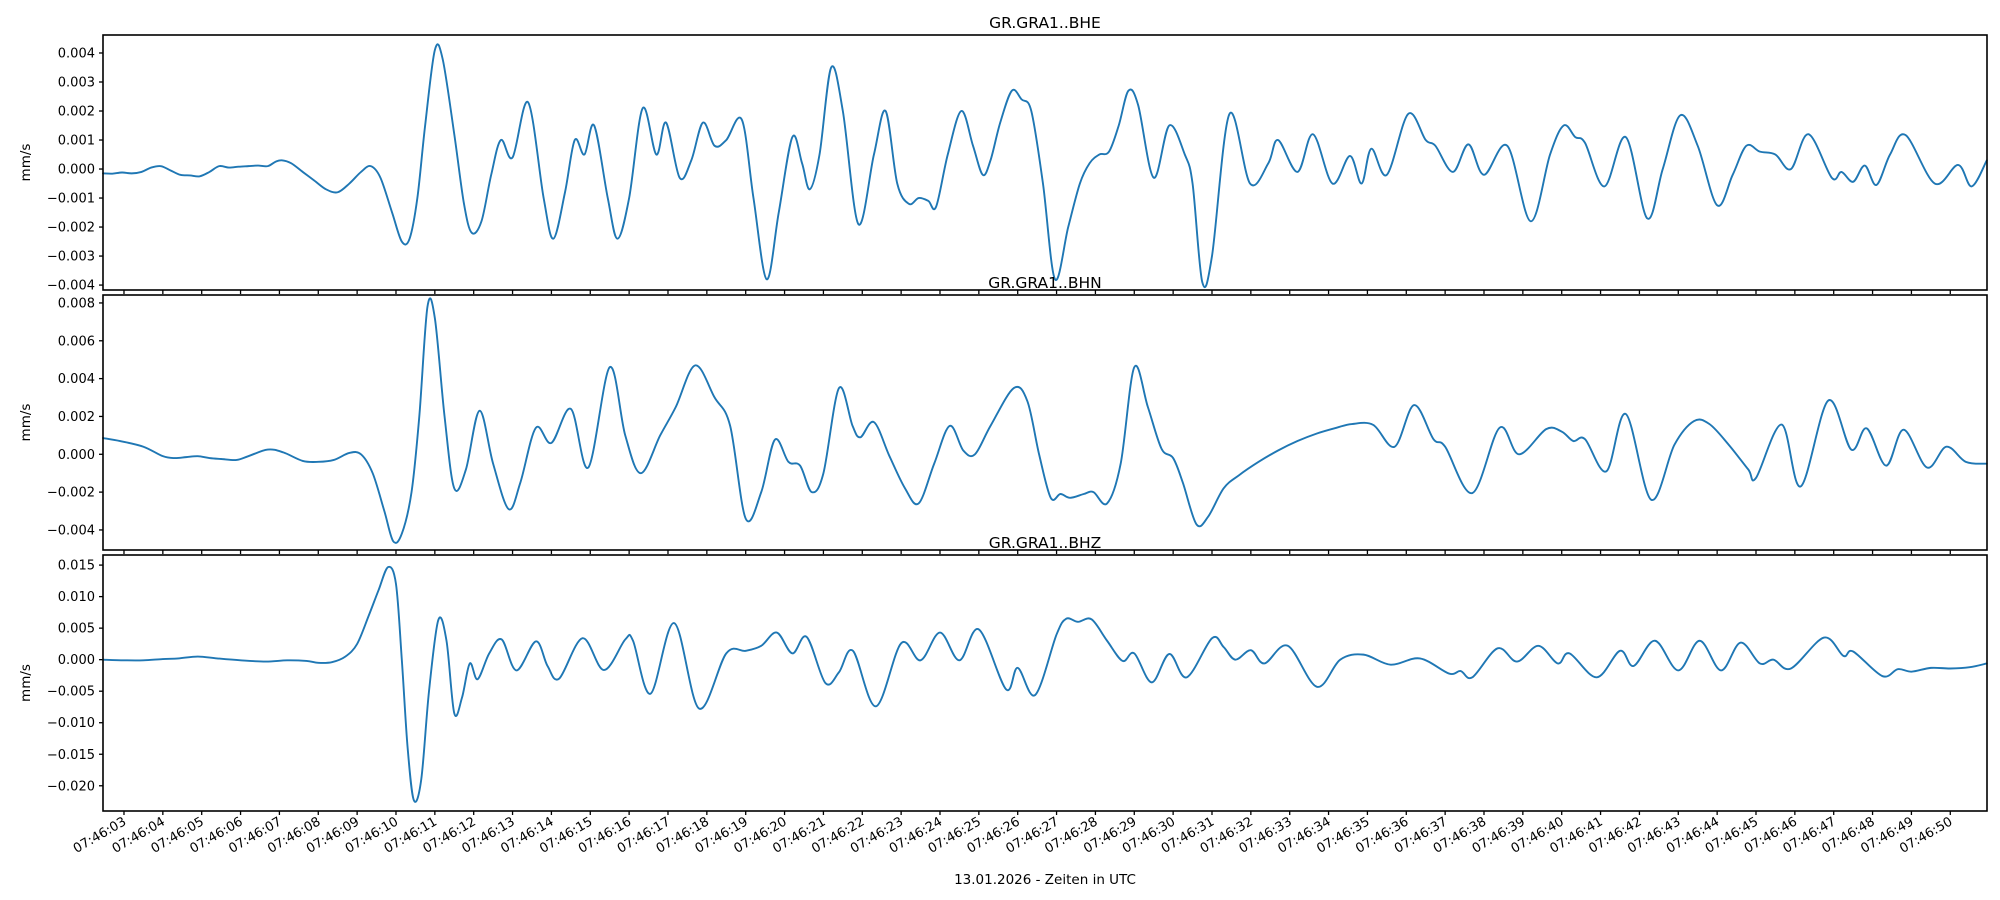 This screenshot has width=2000, height=900. Describe the element at coordinates (76, 170) in the screenshot. I see `ytick-label-BHE: 0.000` at that location.